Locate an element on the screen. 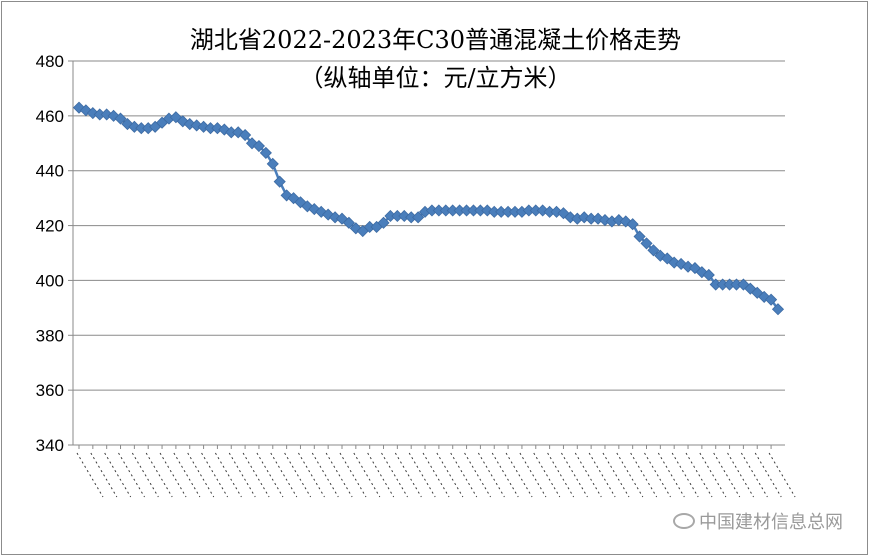 The image size is (871, 558). y-tick-label: 440 is located at coordinates (50, 171).